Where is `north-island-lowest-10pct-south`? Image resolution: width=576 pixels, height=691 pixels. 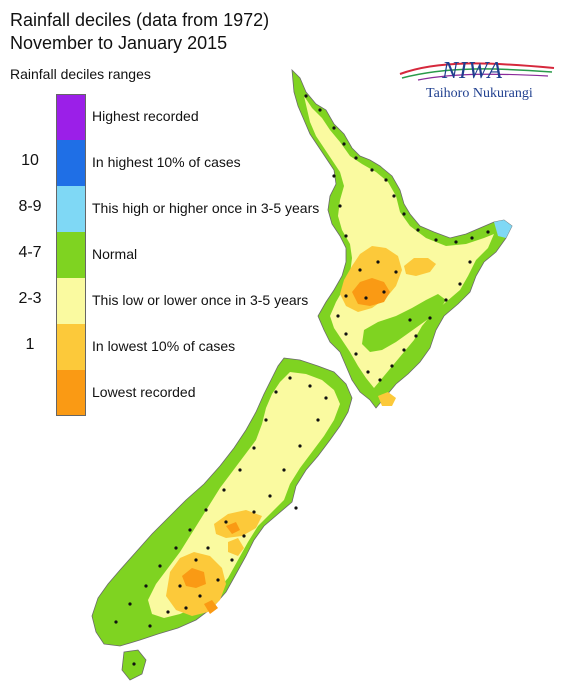
north-island-lowest-10pct-south is located at coordinates (387, 399).